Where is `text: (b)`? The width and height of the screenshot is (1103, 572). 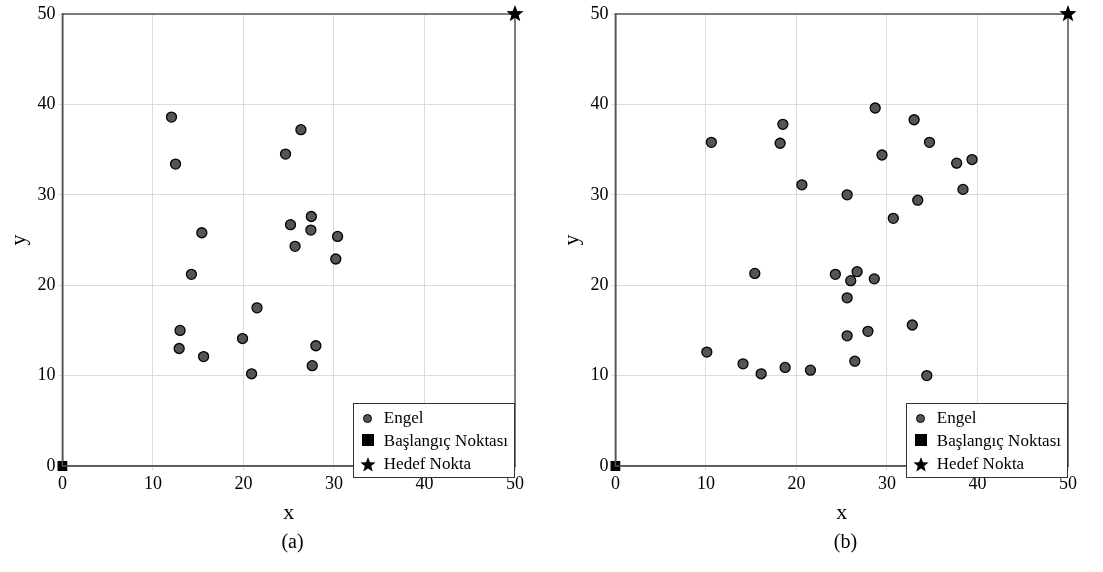 text: (b) is located at coordinates (845, 541).